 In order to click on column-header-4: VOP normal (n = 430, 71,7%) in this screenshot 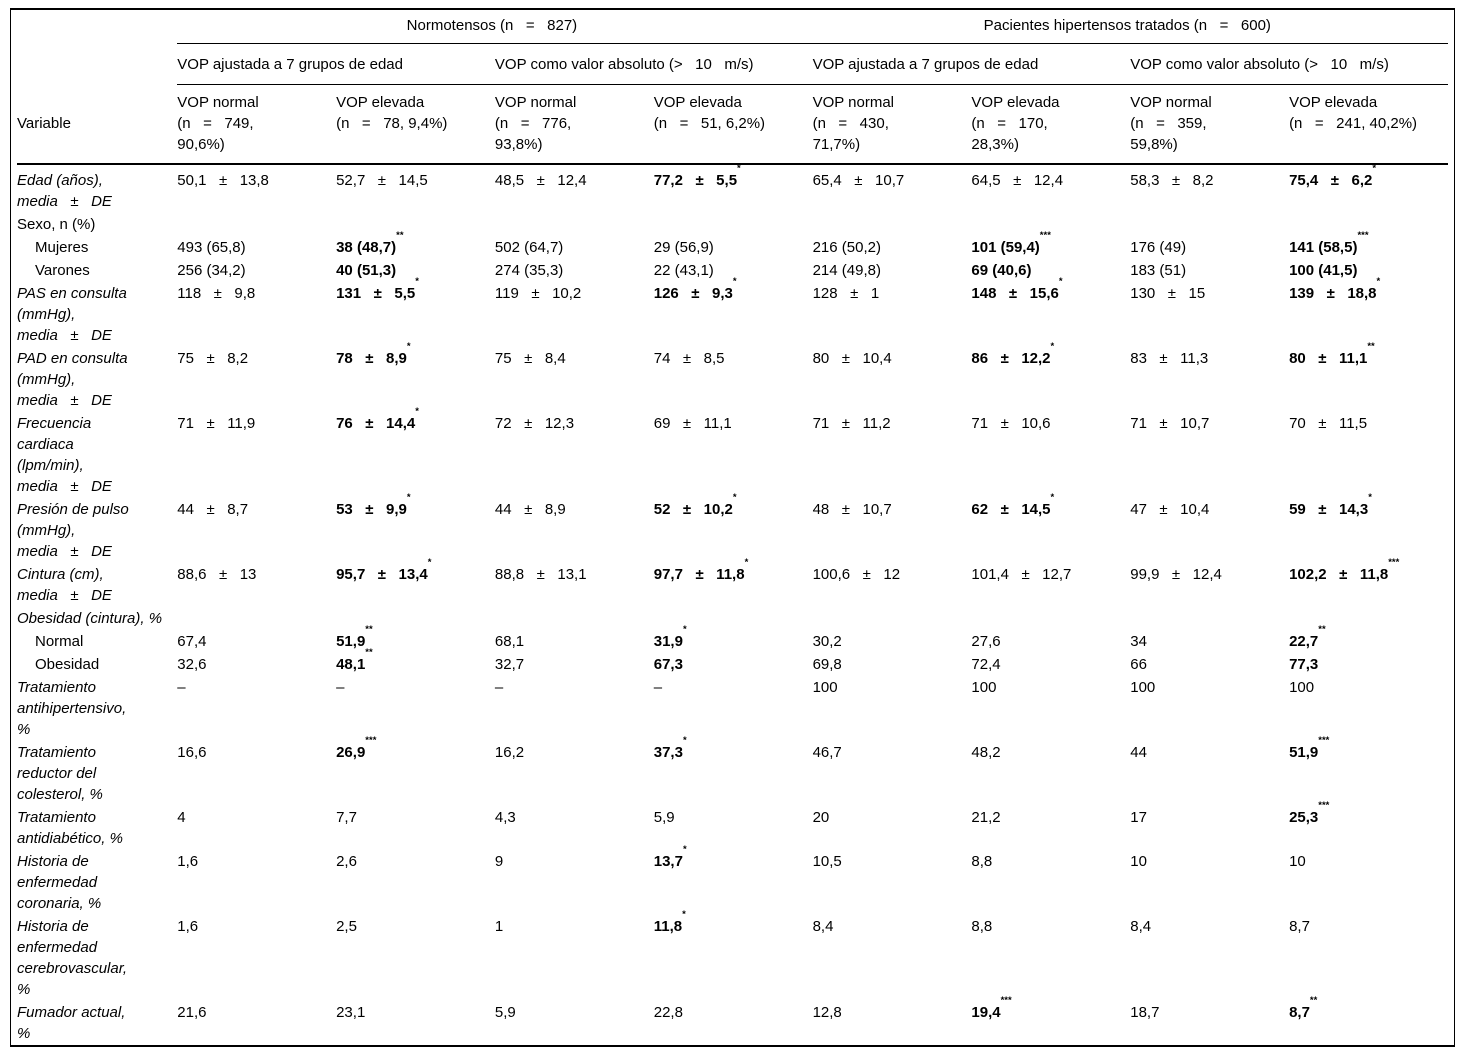, I will do `click(892, 124)`.